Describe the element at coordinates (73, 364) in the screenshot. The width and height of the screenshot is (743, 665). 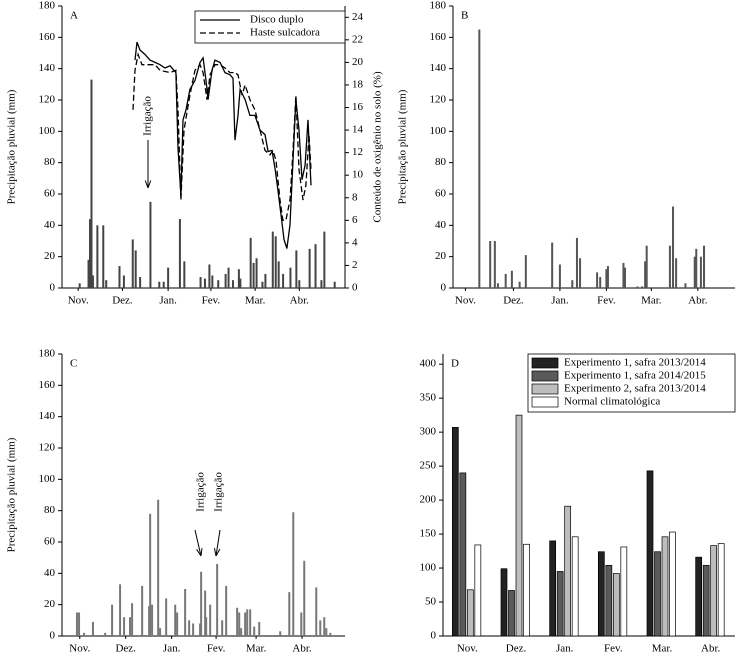
I see `panel-label: C` at that location.